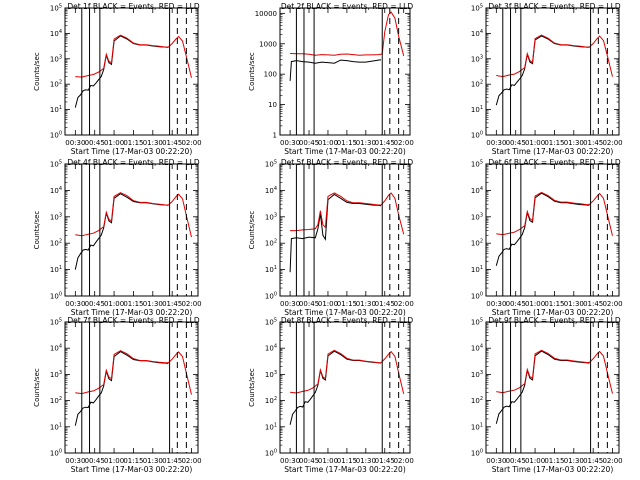  I want to click on panel-title: Det 2f BLACK = Events, RED = LLD, so click(347, 6).